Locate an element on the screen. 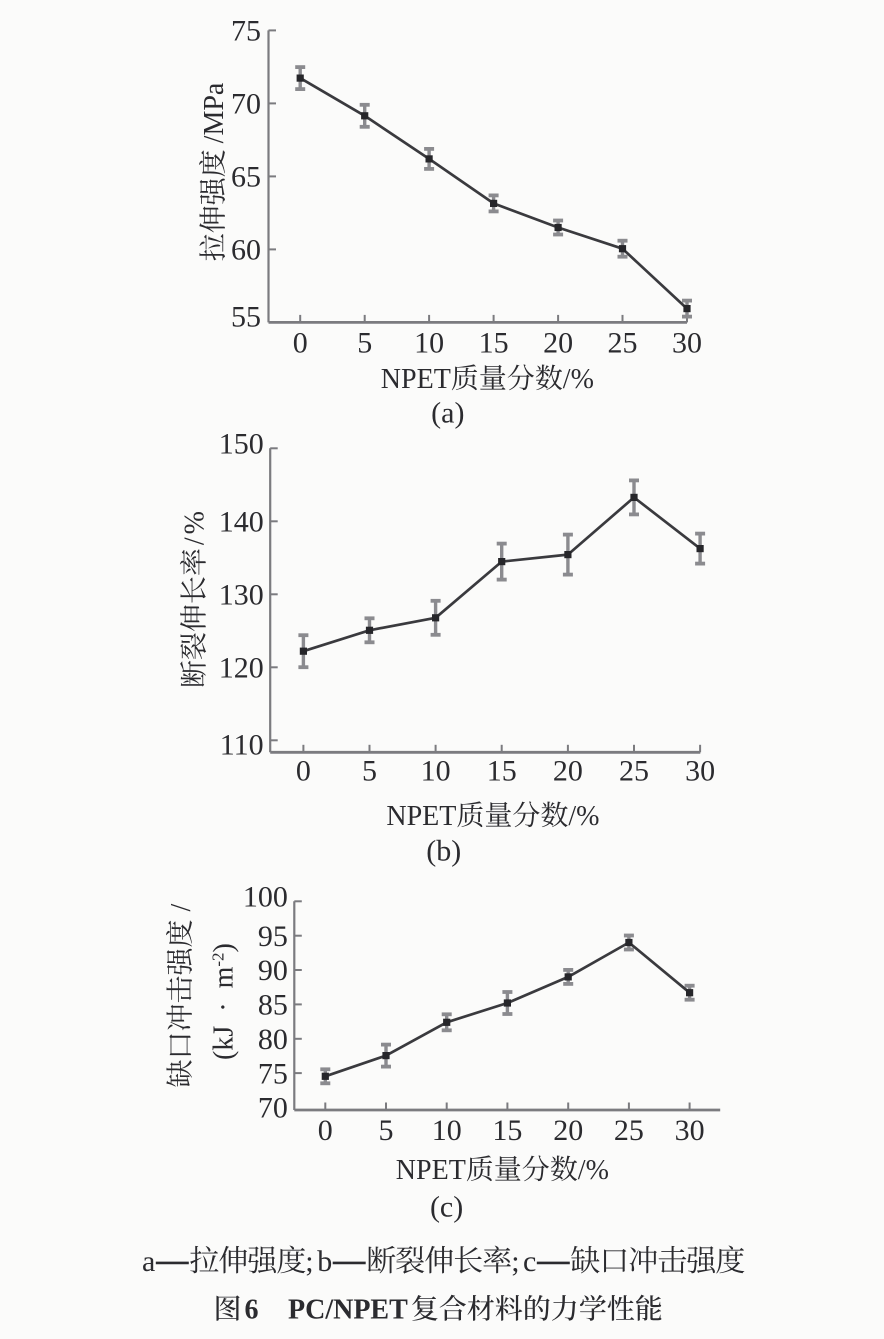 The width and height of the screenshot is (884, 1339). svg-text: b is located at coordinates (324, 1261).